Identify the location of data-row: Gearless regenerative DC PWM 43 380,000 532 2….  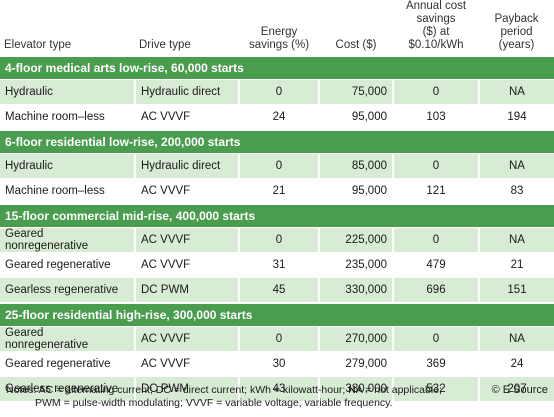
(277, 388).